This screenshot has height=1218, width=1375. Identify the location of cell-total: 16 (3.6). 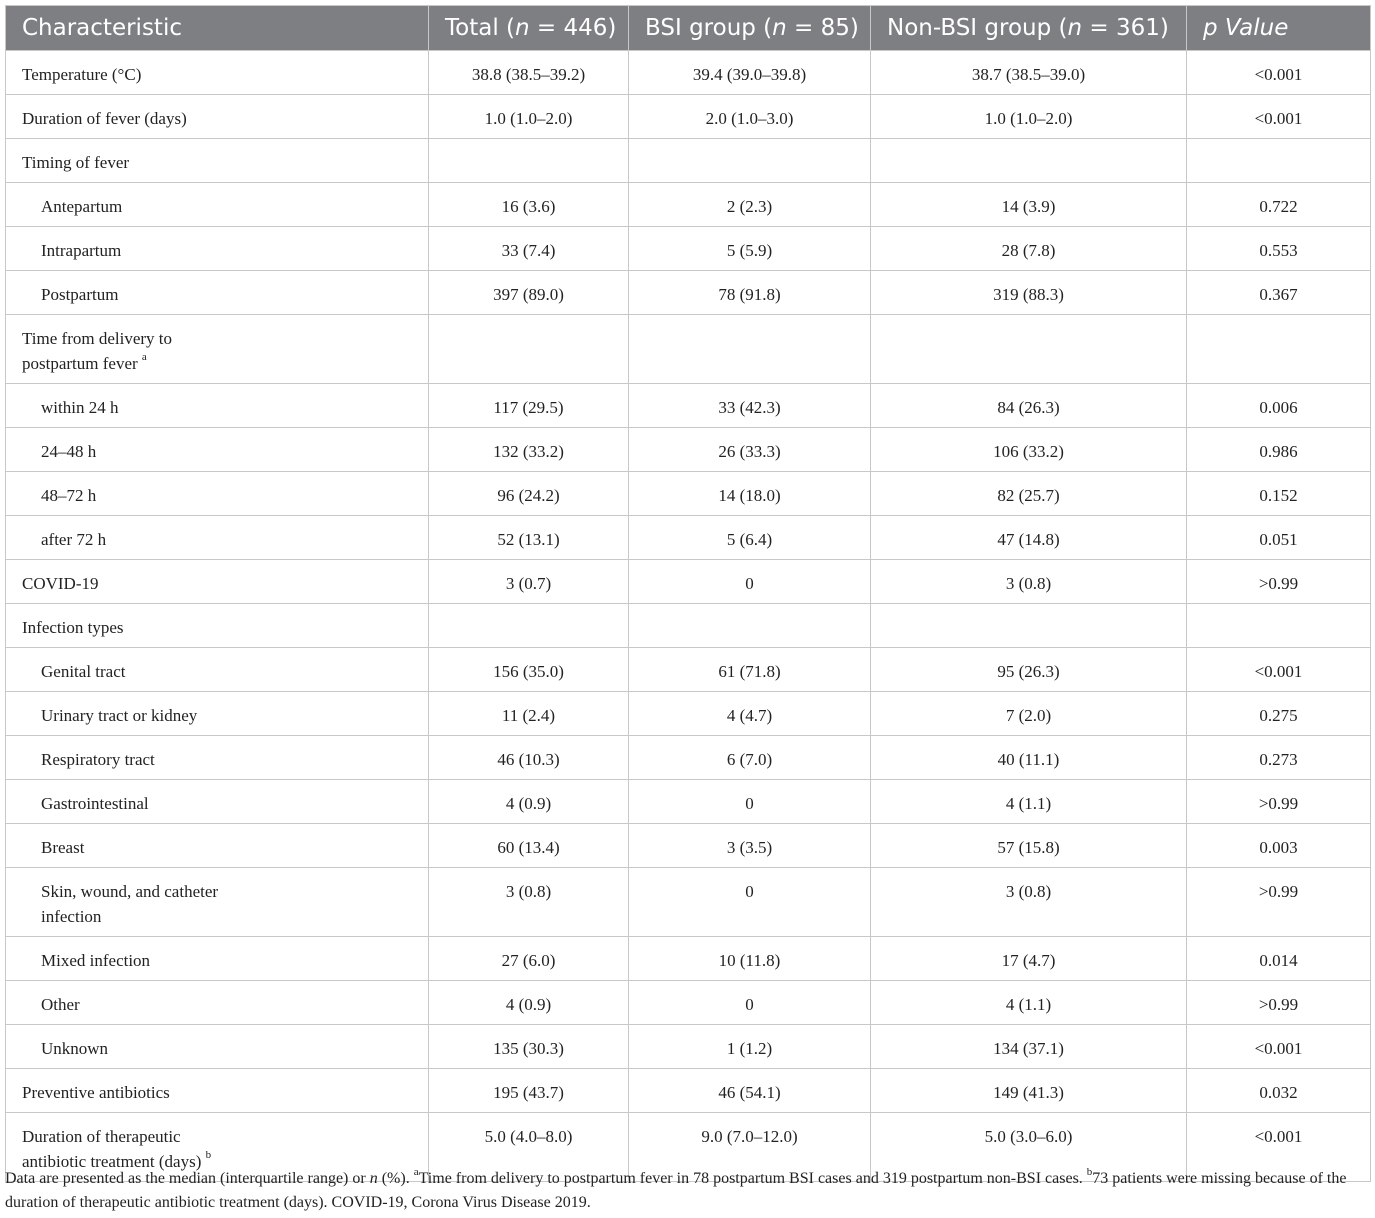
(528, 204).